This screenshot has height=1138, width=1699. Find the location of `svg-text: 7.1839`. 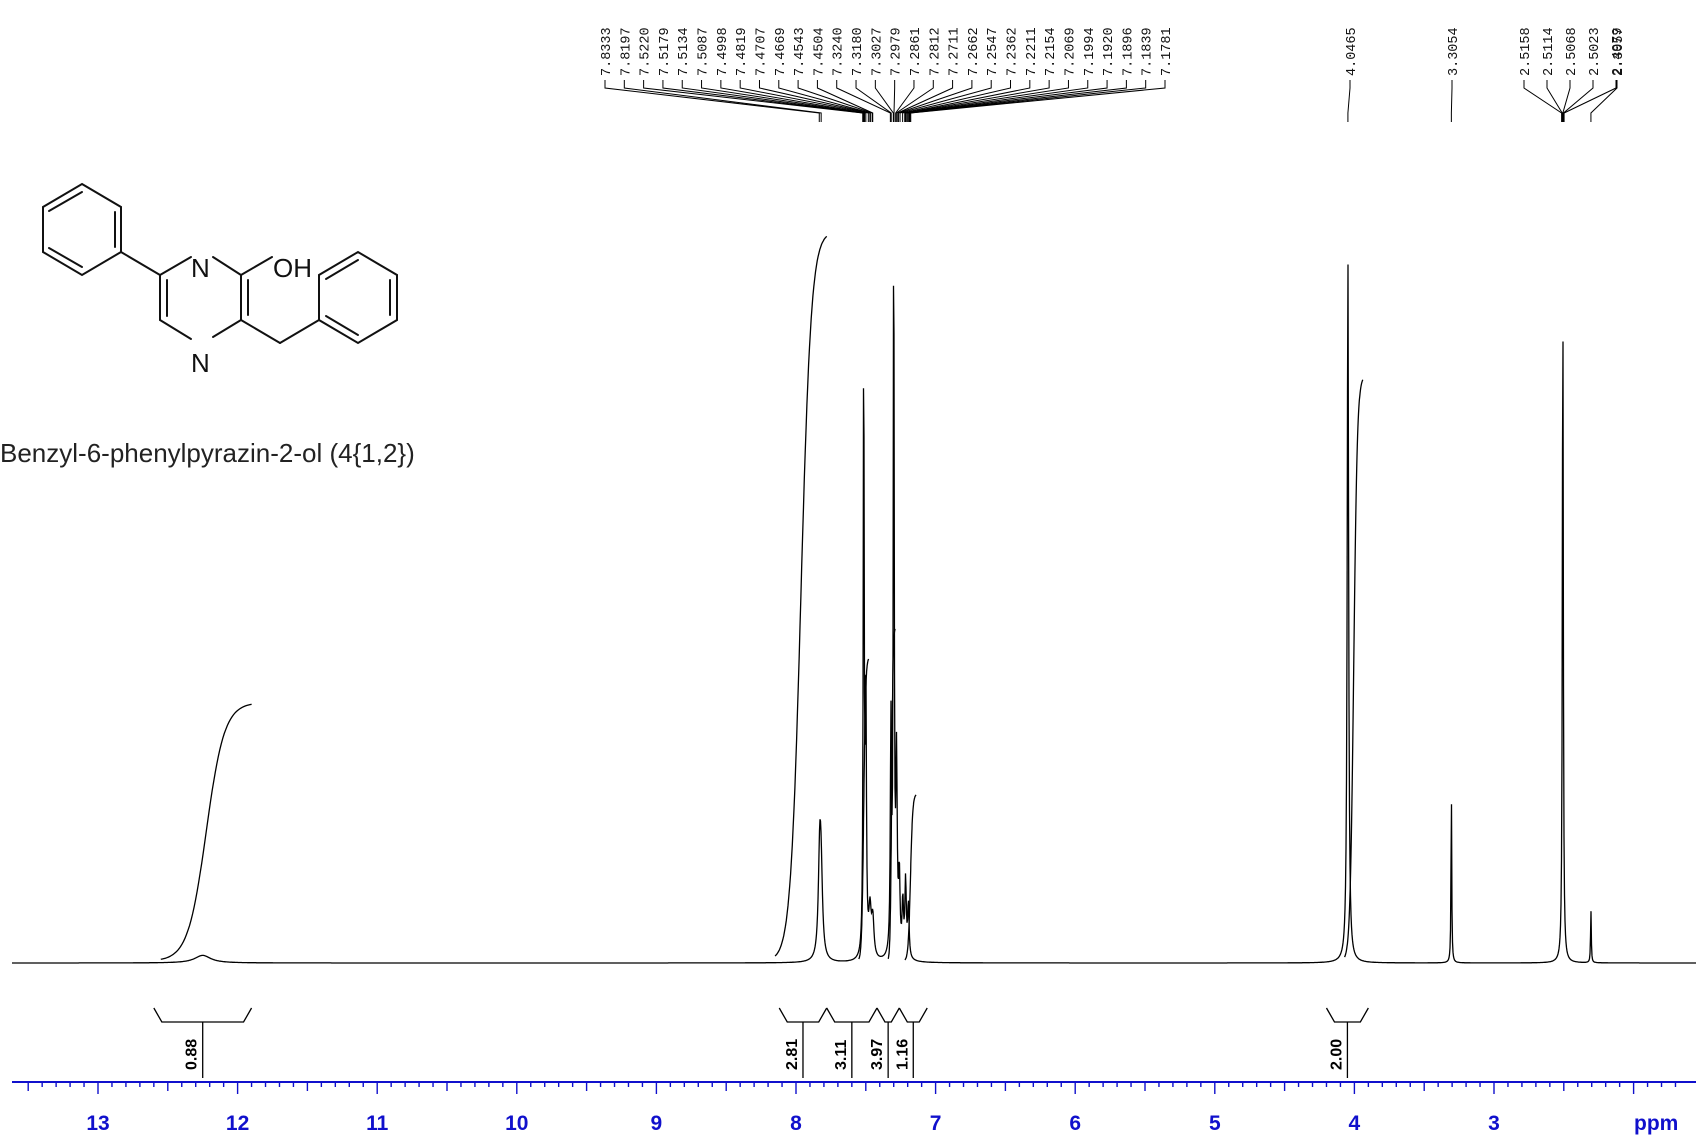

svg-text: 7.1839 is located at coordinates (1148, 51).